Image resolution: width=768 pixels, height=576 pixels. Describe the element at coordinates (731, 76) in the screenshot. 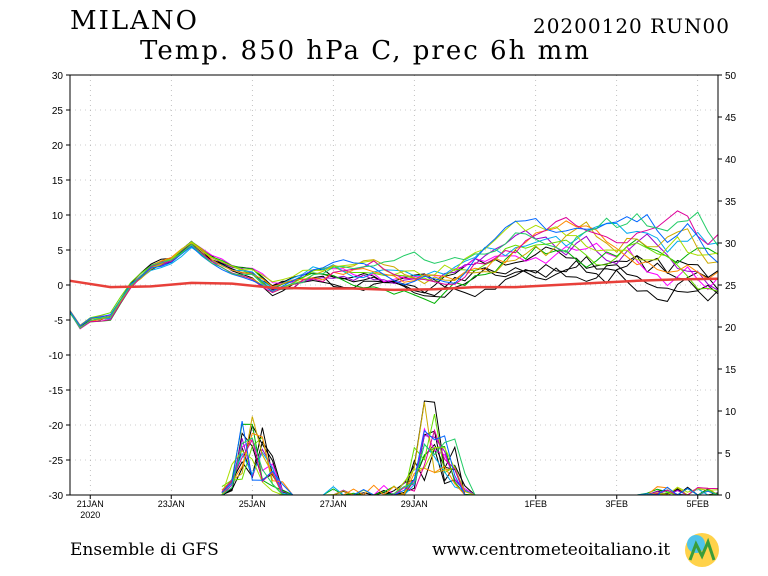

I see `y-tick-label-right: 50` at that location.